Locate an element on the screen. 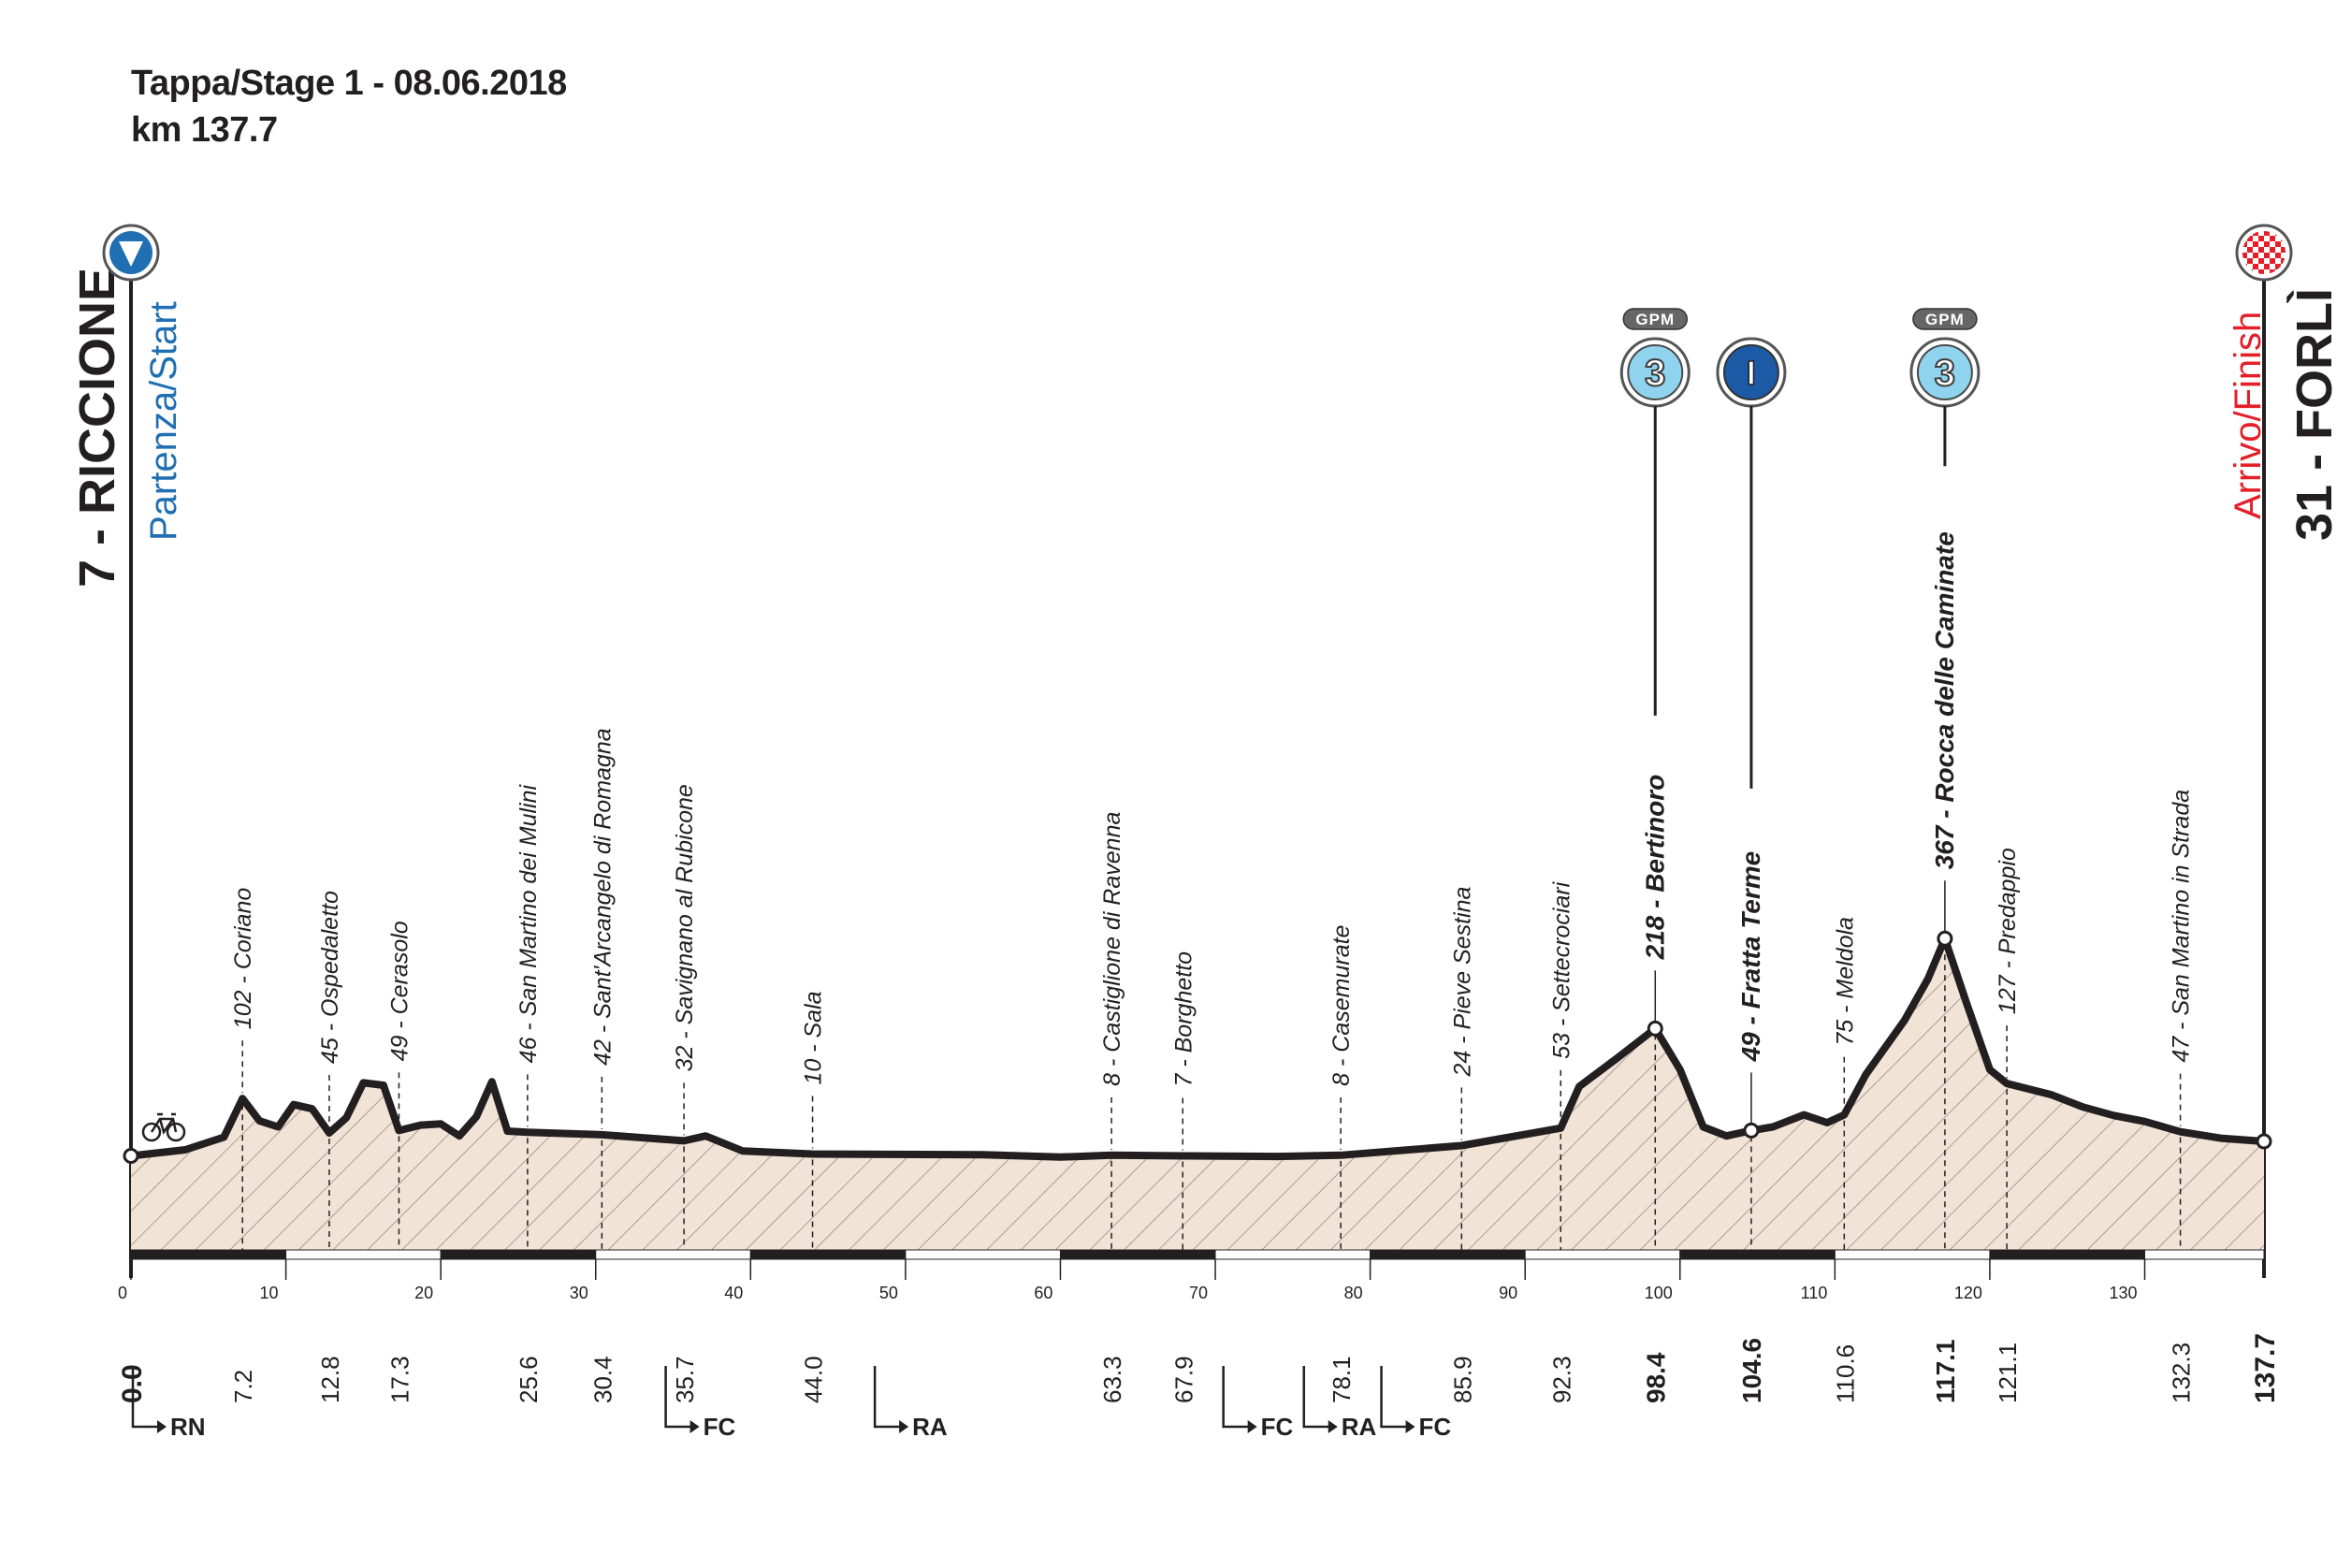  waypoint-45-ospedaletto: 45 - Ospedaletto 12.8 is located at coordinates (330, 1147).